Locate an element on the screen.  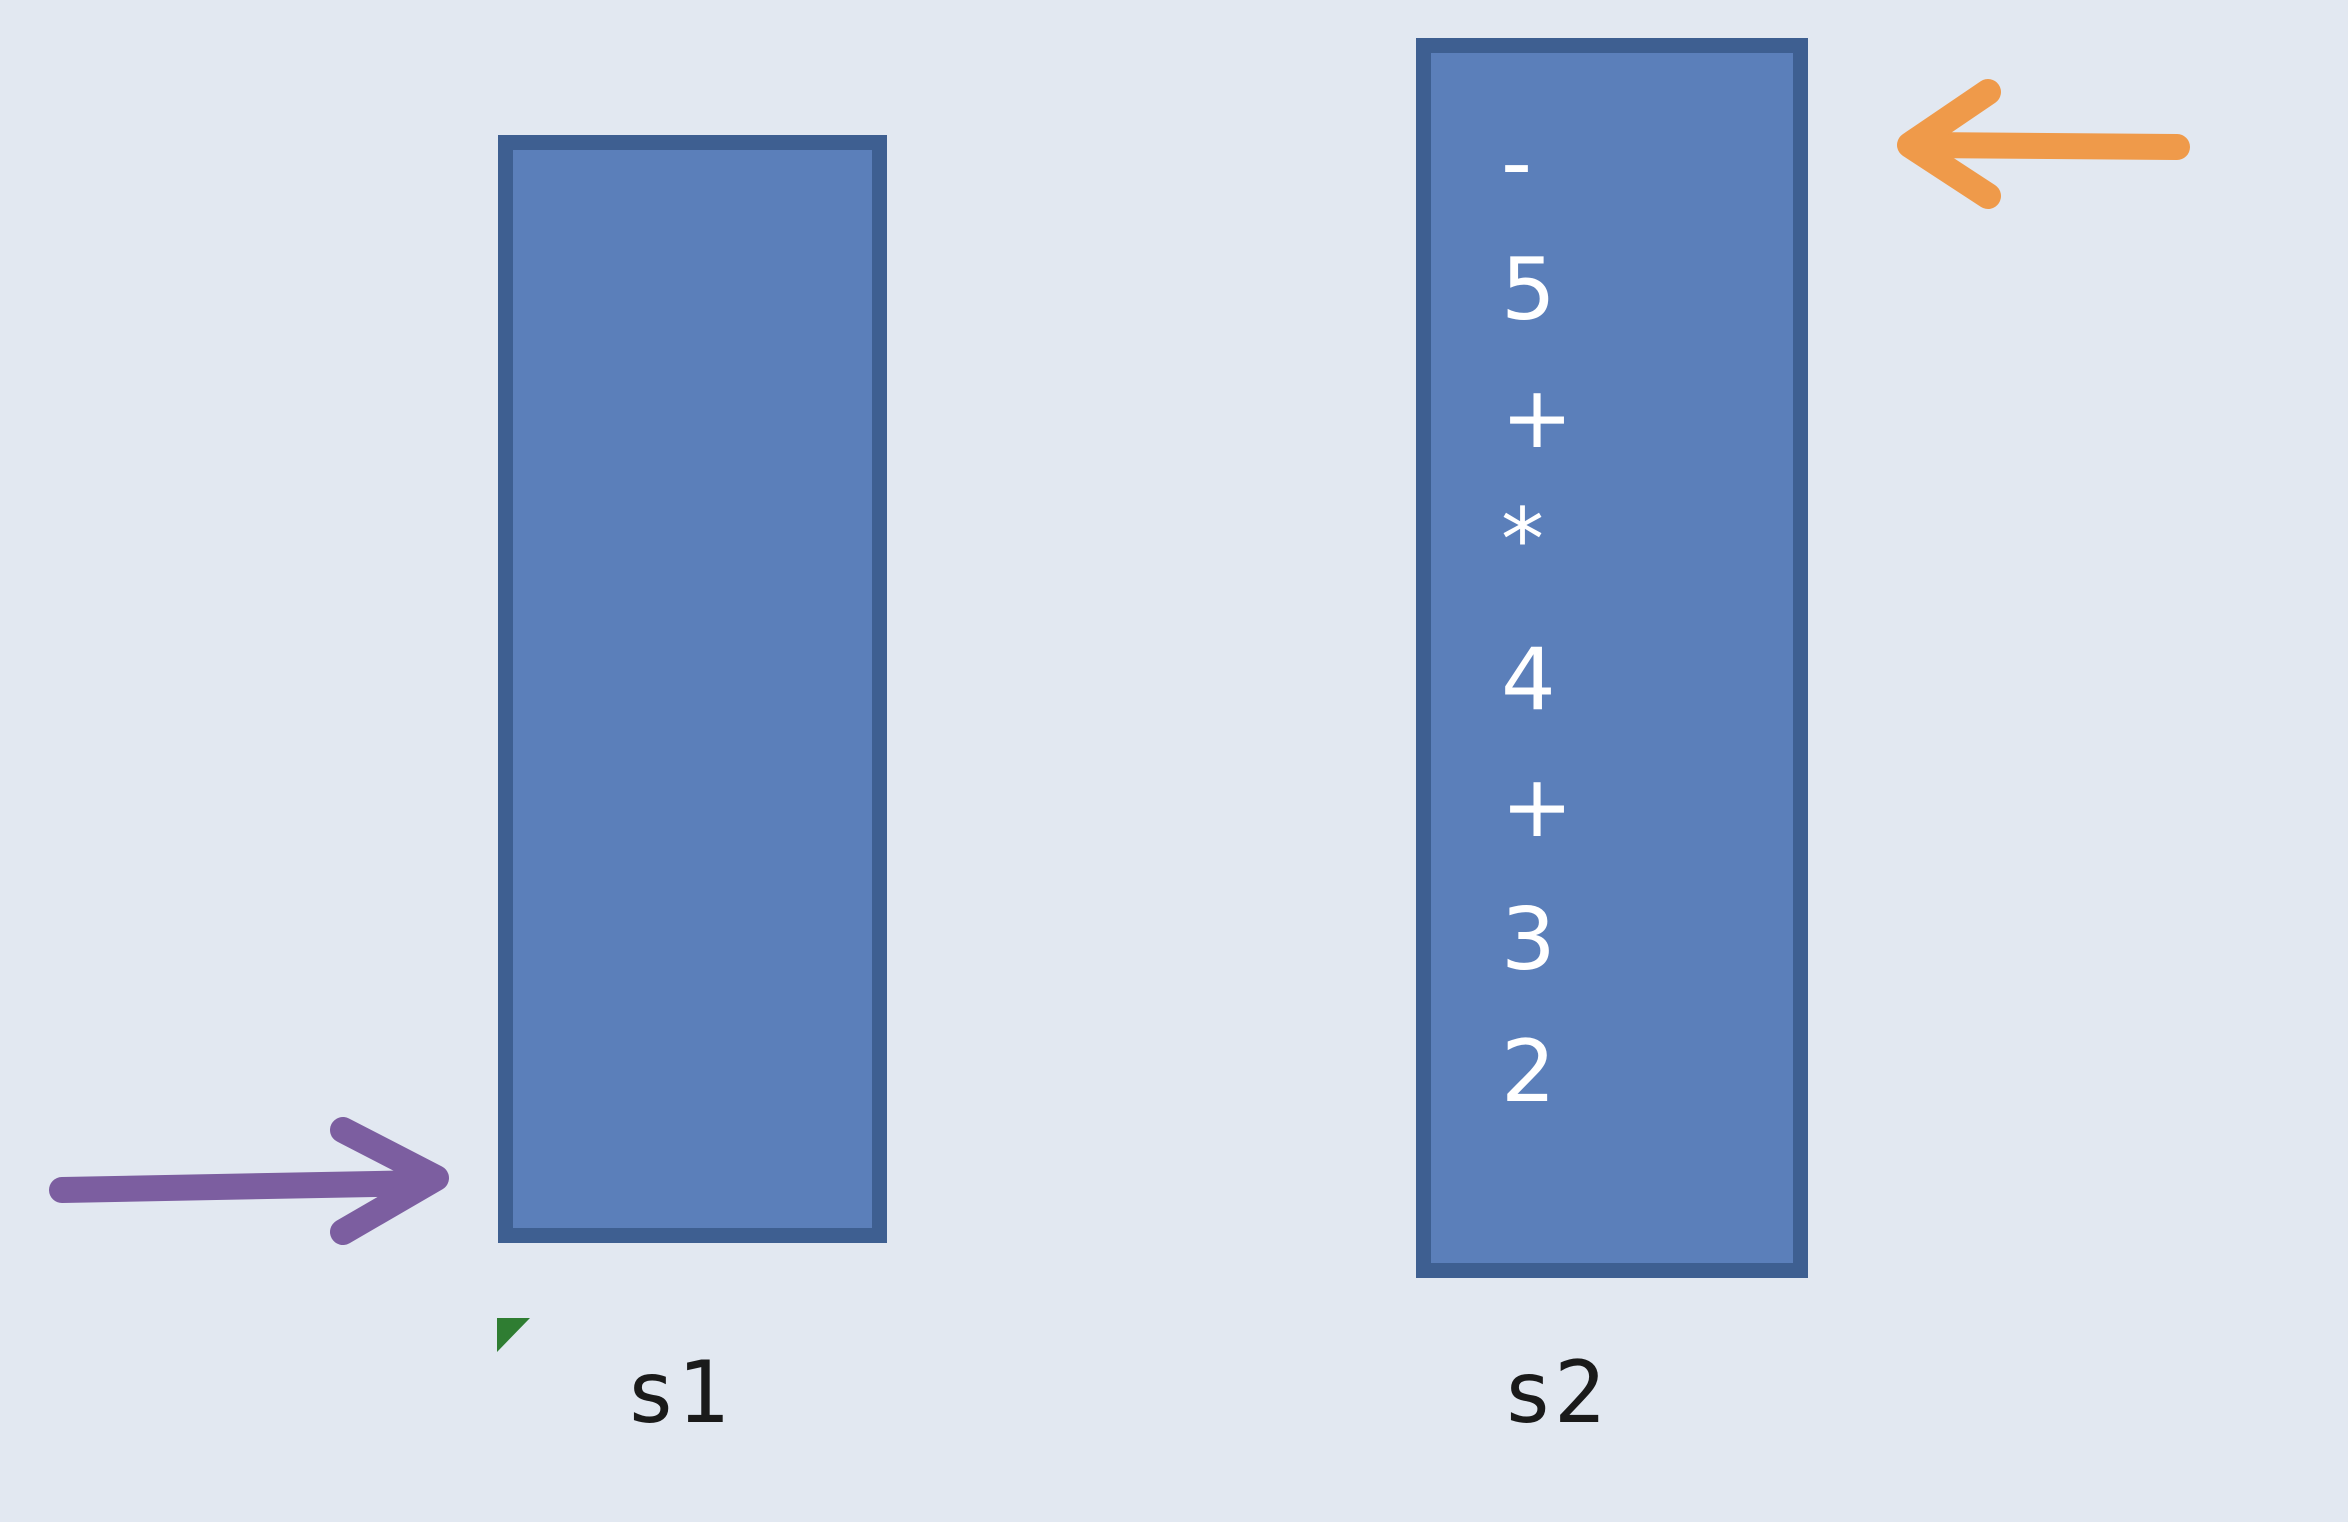
purple-arrow is located at coordinates (249, 1181).